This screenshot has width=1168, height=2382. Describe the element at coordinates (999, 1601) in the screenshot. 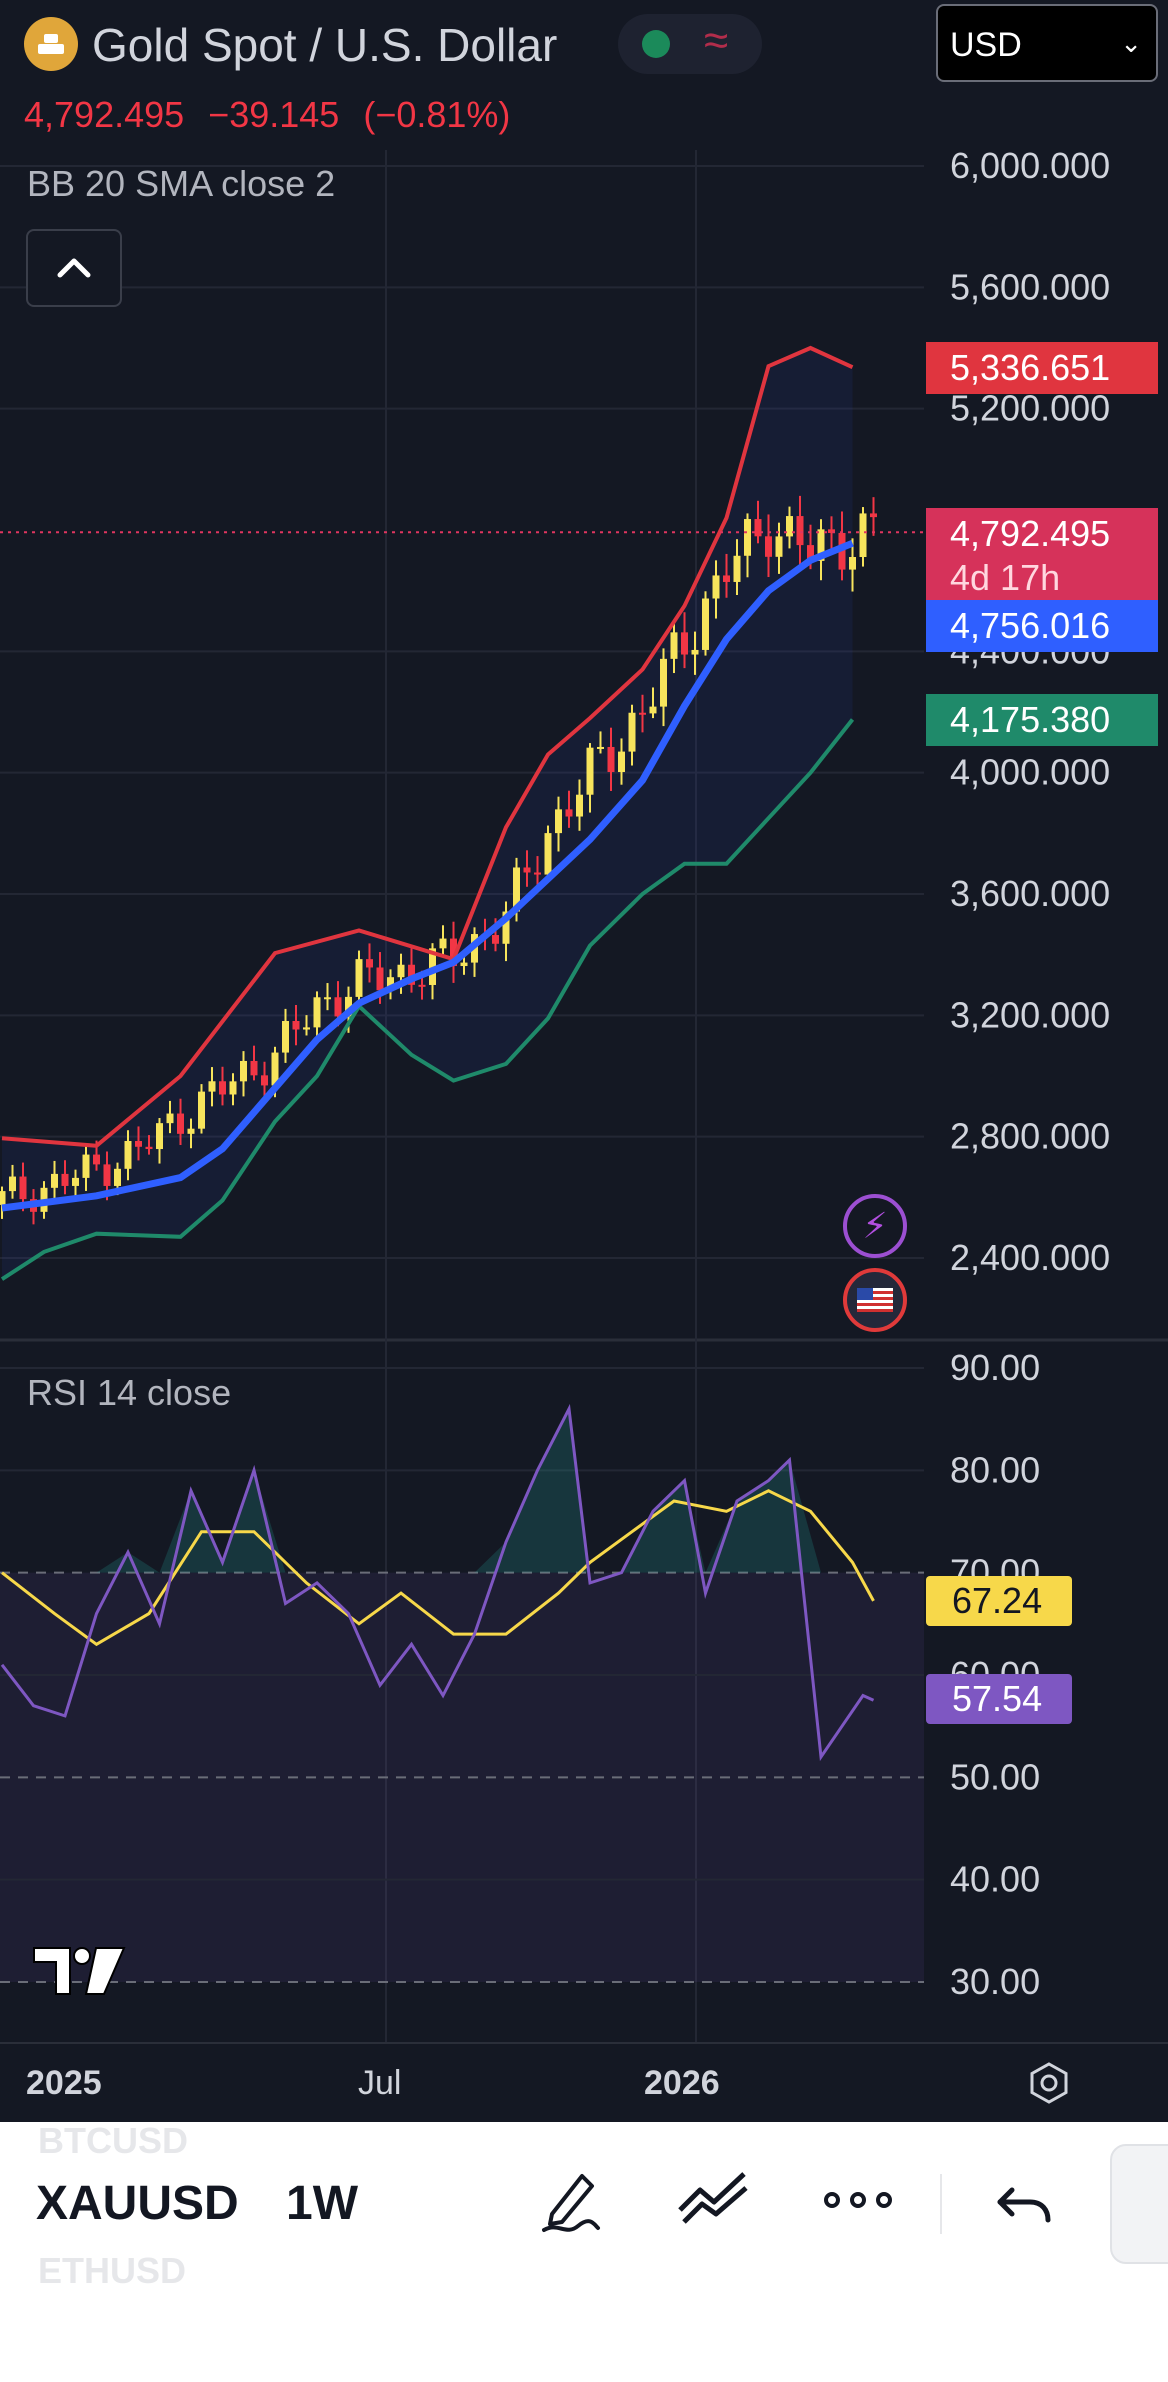

I see `rsi-ma-tag: 67.24` at that location.